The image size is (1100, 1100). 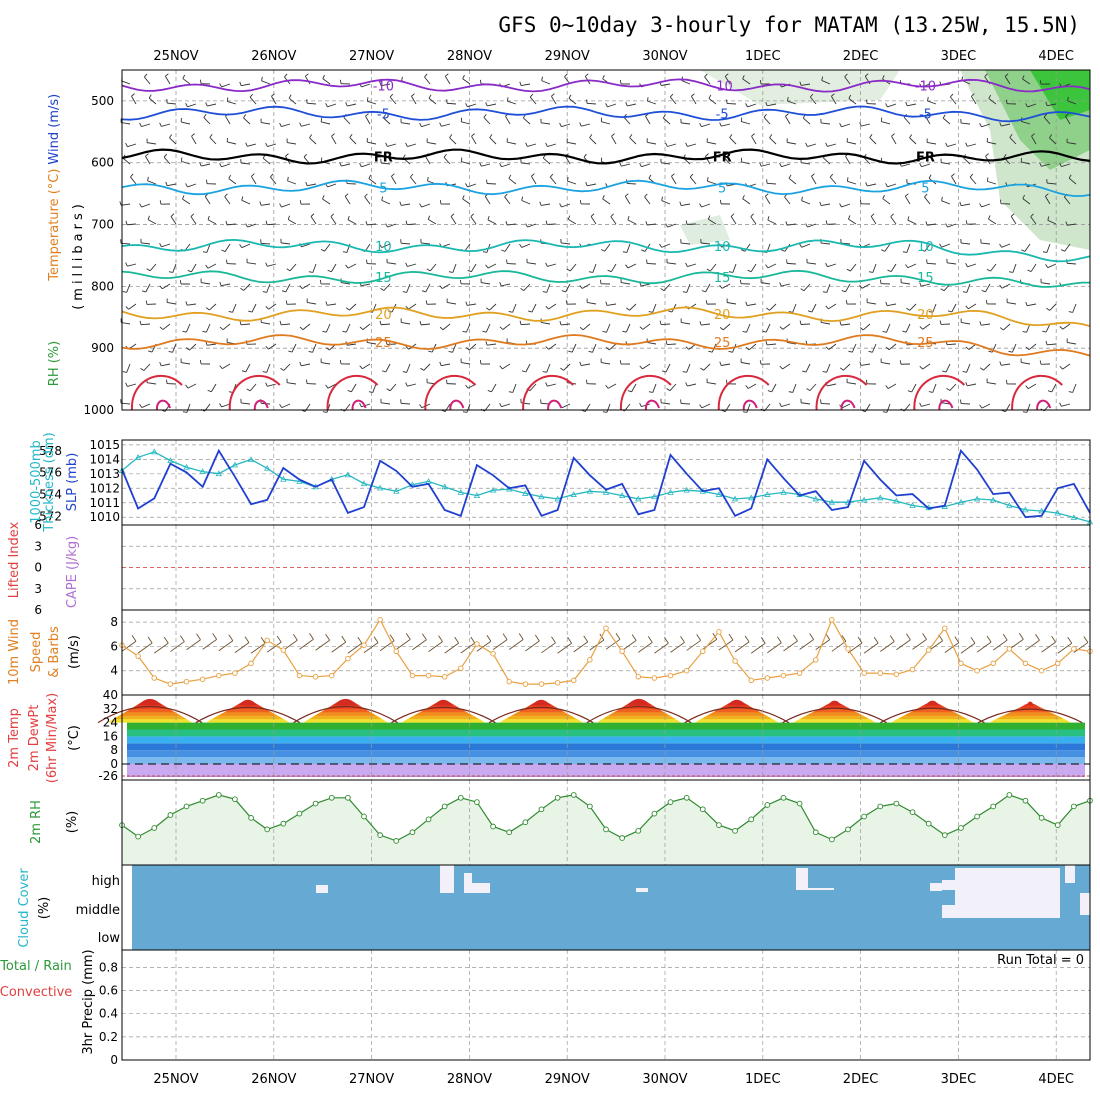 I want to click on contour-label: 20, so click(x=722, y=315).